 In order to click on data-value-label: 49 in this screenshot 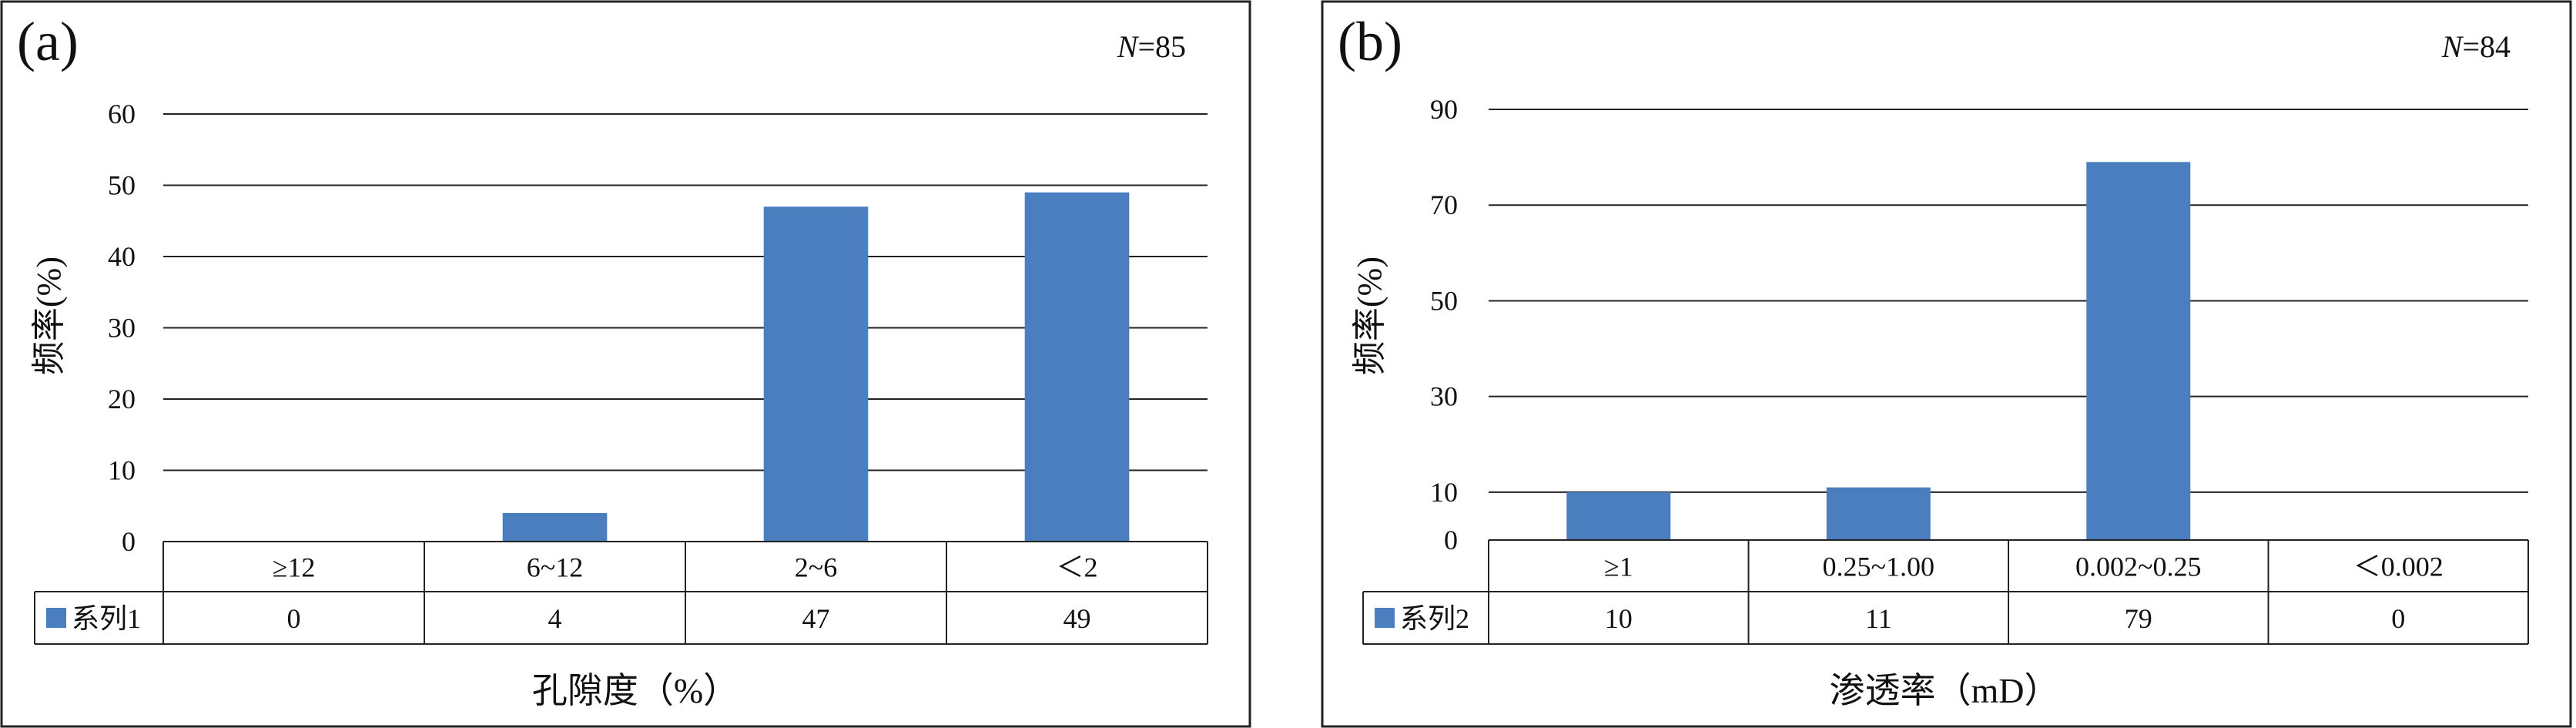, I will do `click(1077, 618)`.